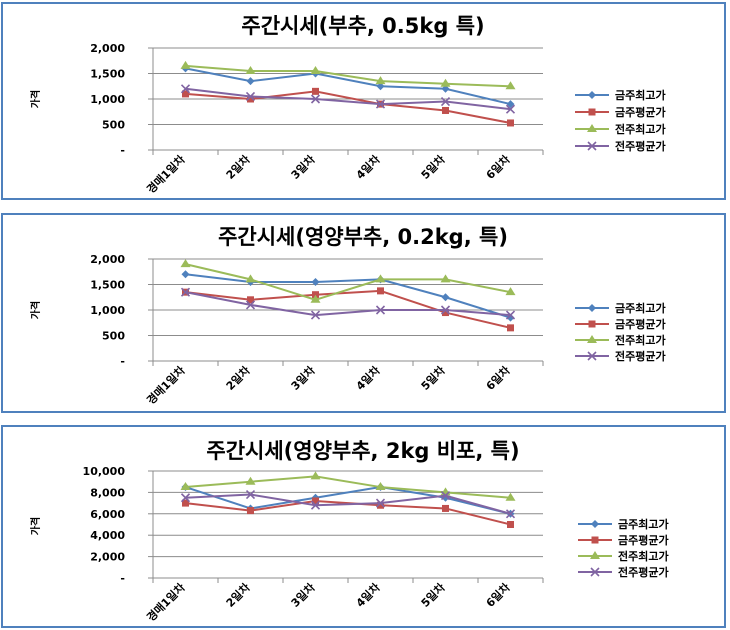 The image size is (730, 630). Describe the element at coordinates (107, 492) in the screenshot. I see `y-tick-label: 8,000` at that location.